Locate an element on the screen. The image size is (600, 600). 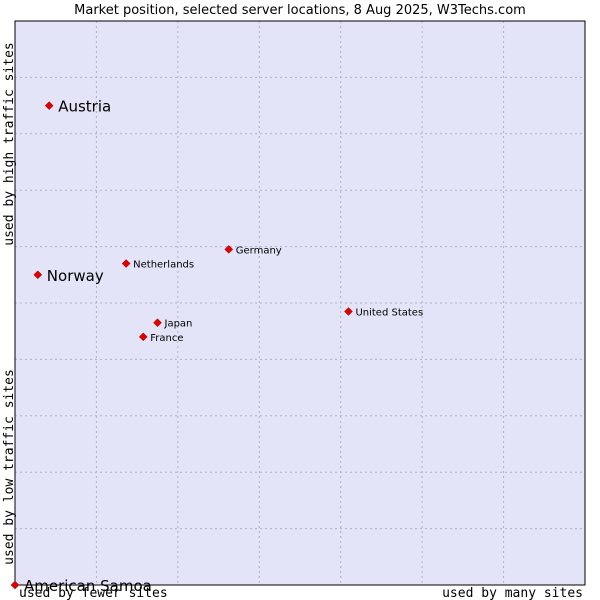
point-american-samoa: American Samoa is located at coordinates (81, 586).